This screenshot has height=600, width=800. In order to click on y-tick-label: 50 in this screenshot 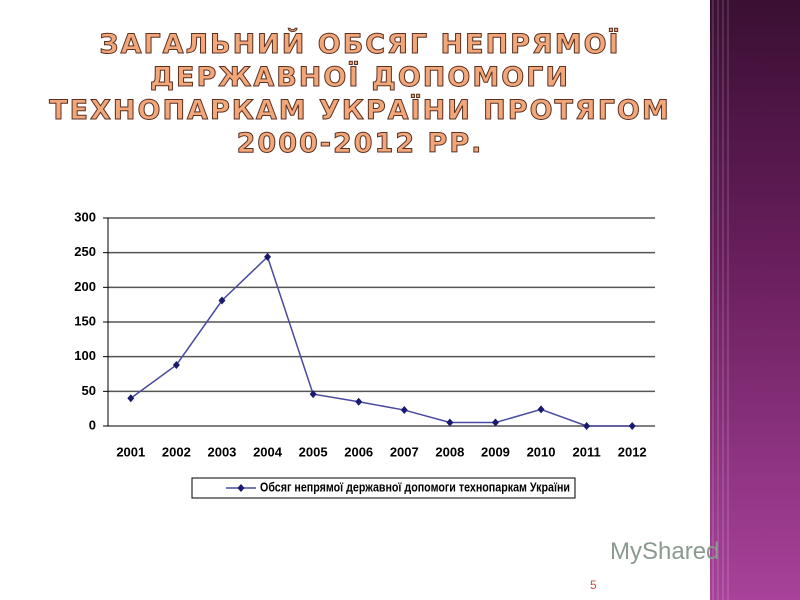, I will do `click(89, 390)`.